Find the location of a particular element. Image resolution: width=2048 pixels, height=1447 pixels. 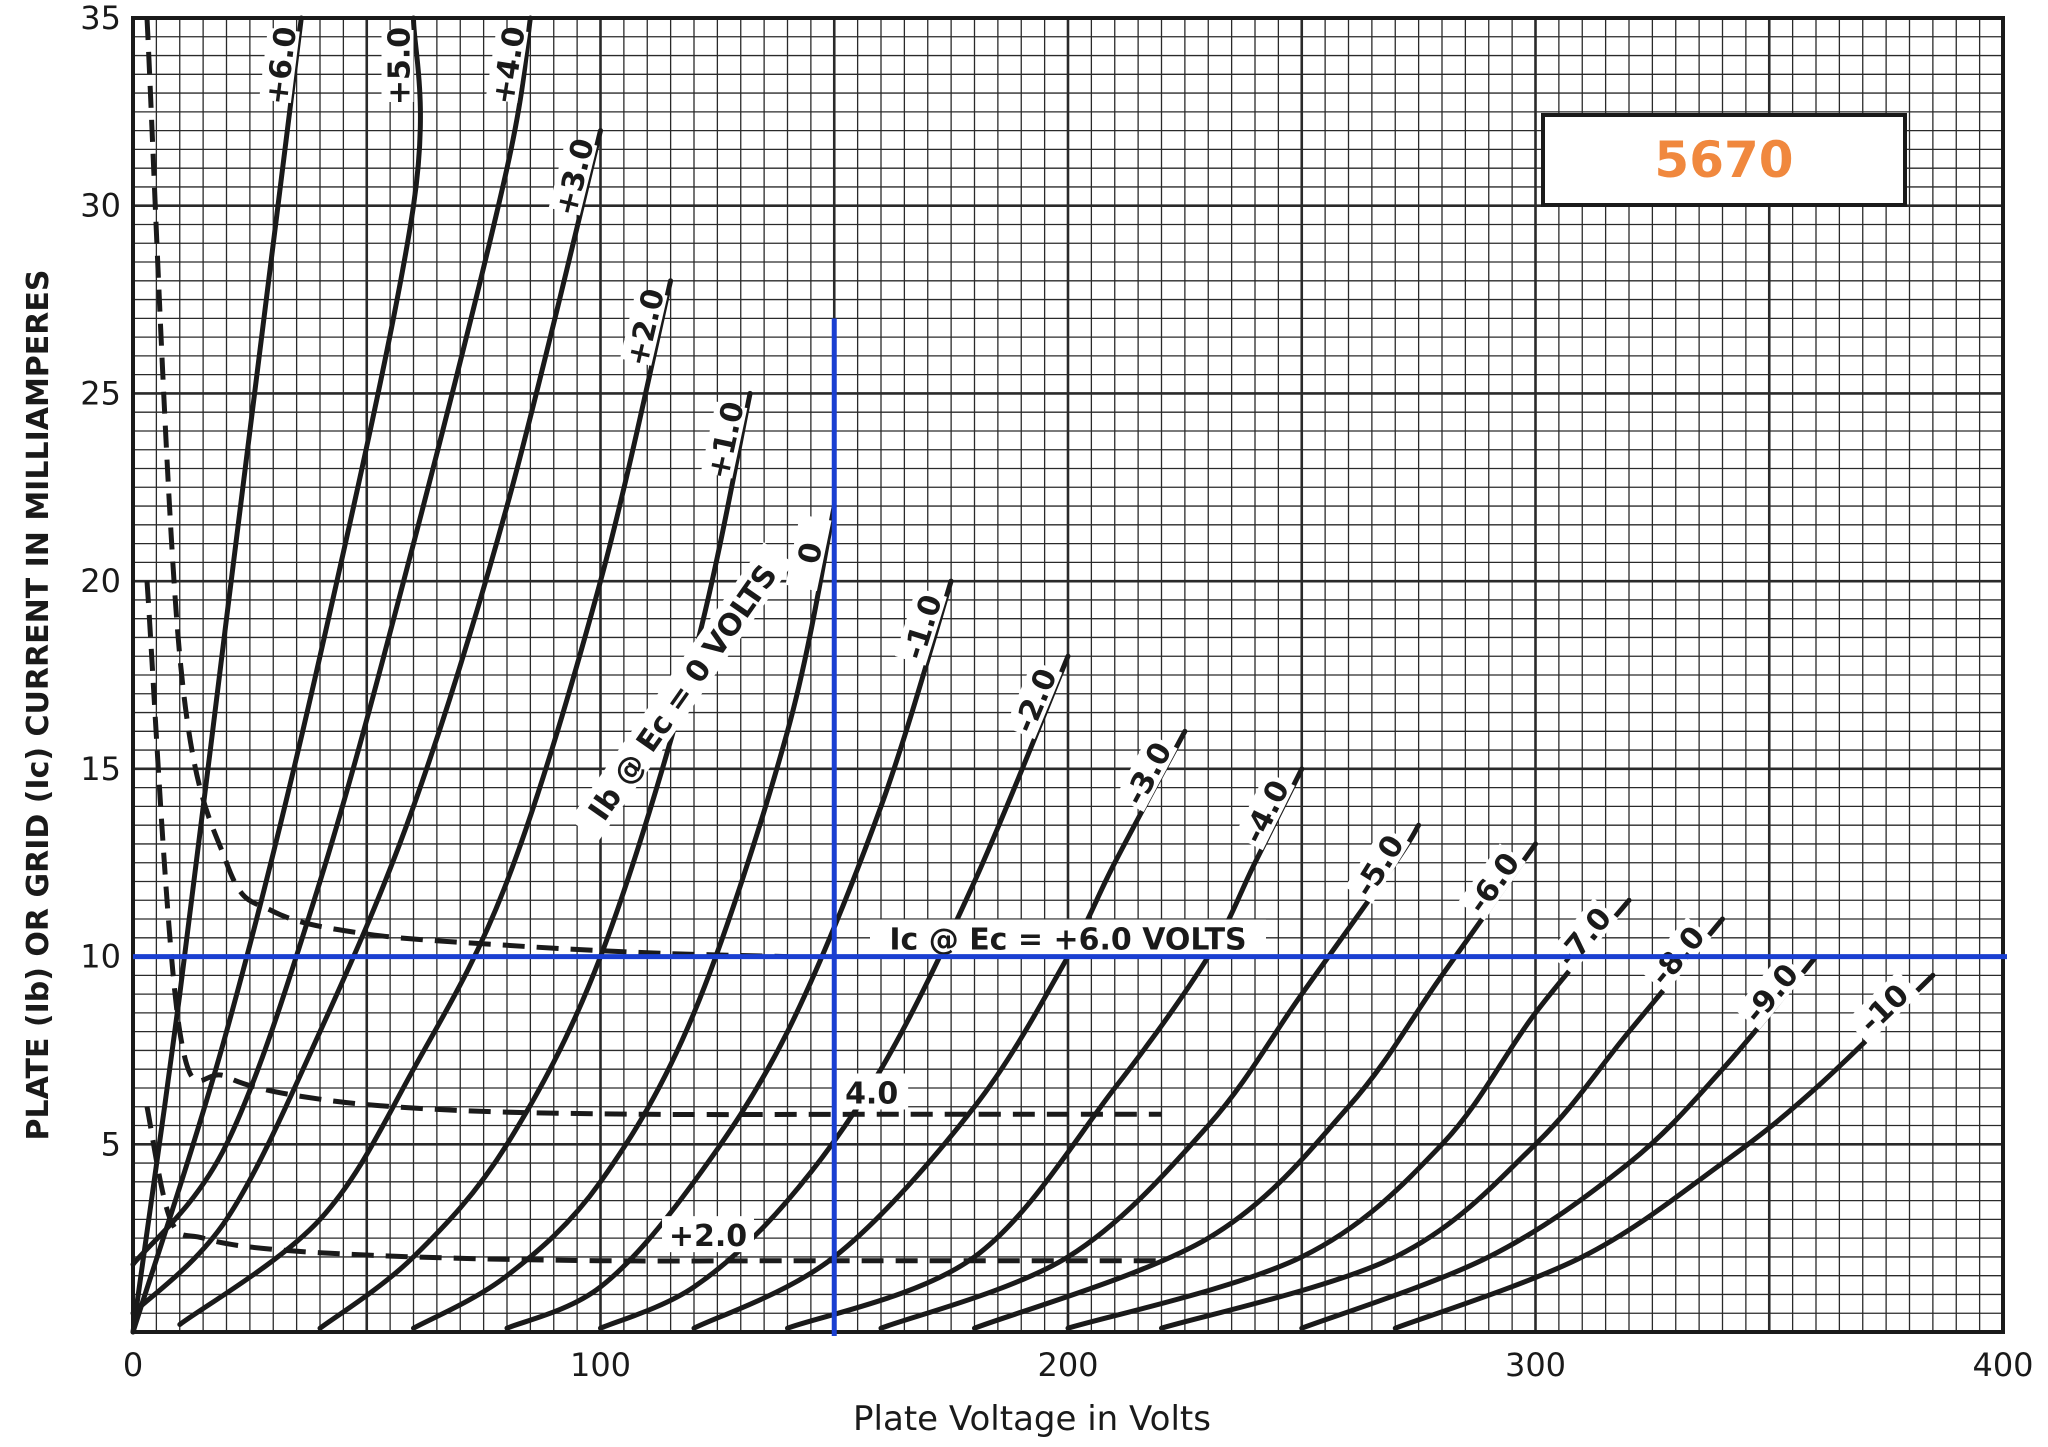

series-label: +1.0 is located at coordinates (726, 441).